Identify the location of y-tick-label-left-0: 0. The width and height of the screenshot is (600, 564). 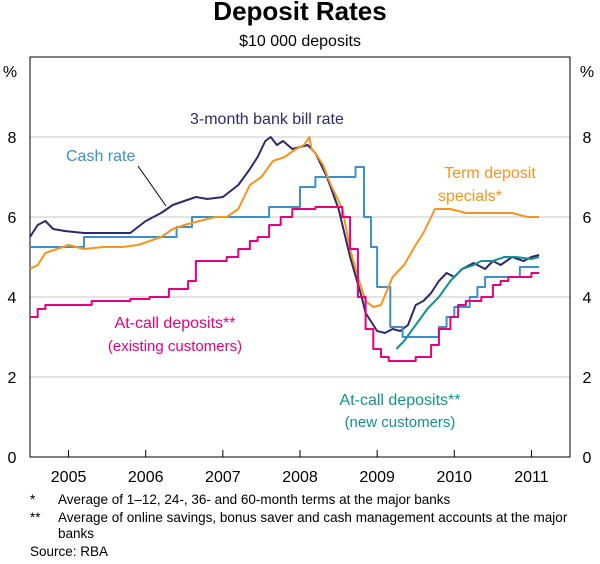
(12, 458).